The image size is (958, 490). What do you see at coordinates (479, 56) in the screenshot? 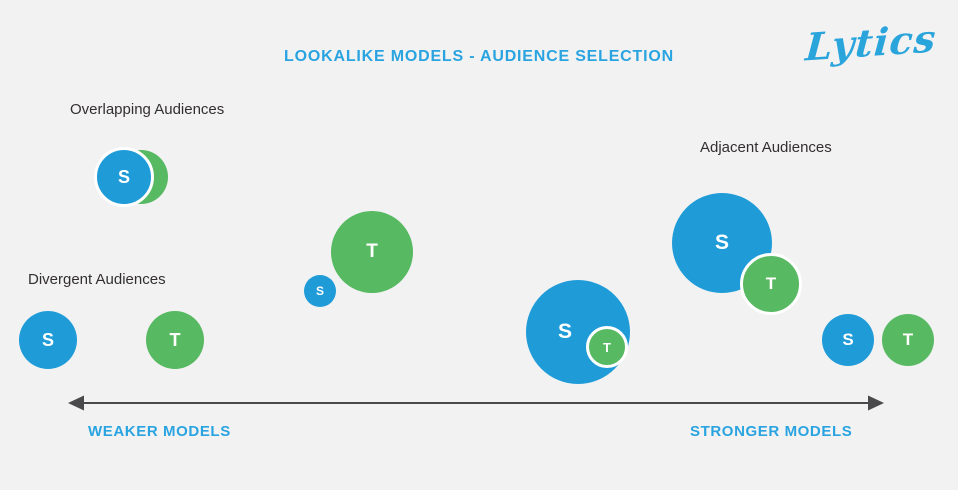
I see `page-title: LOOKALIKE MODELS - AUDIENCE SELECTION` at bounding box center [479, 56].